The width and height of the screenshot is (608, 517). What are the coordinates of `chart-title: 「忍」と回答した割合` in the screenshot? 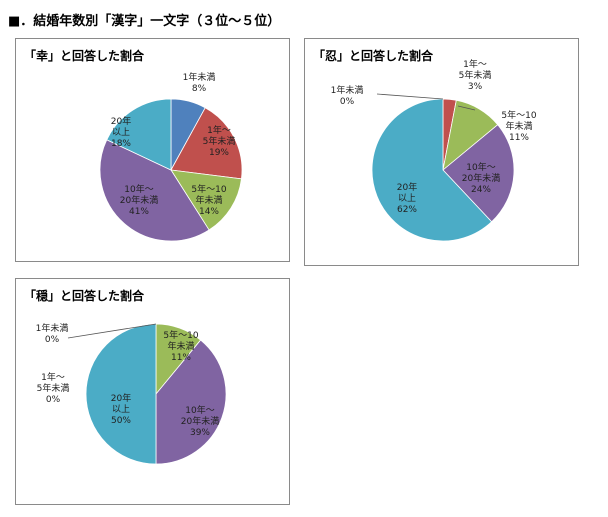 It's located at (373, 56).